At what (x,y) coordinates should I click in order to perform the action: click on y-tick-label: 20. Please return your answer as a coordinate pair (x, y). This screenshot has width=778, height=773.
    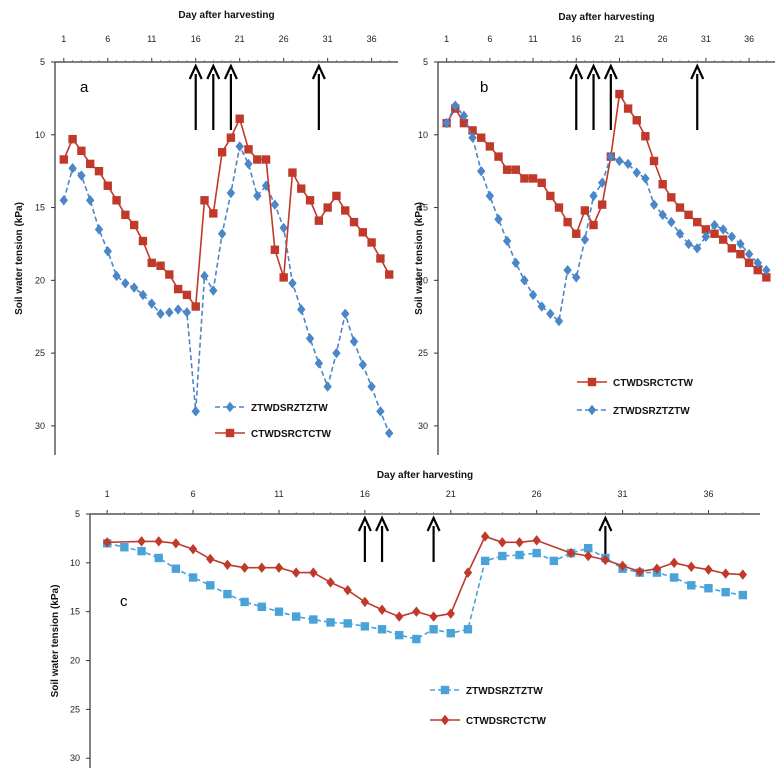
    Looking at the image, I should click on (40, 280).